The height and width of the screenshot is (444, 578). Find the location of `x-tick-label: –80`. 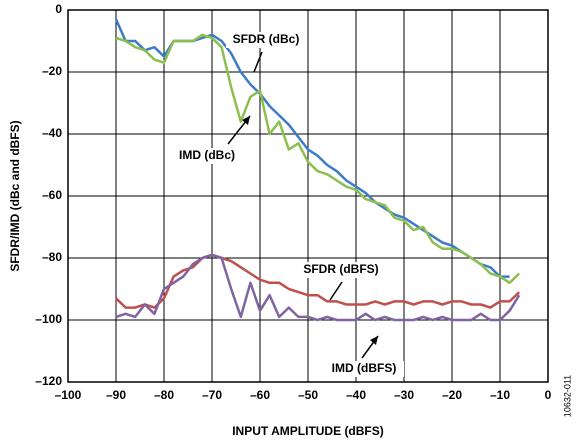

x-tick-label: –80 is located at coordinates (164, 395).